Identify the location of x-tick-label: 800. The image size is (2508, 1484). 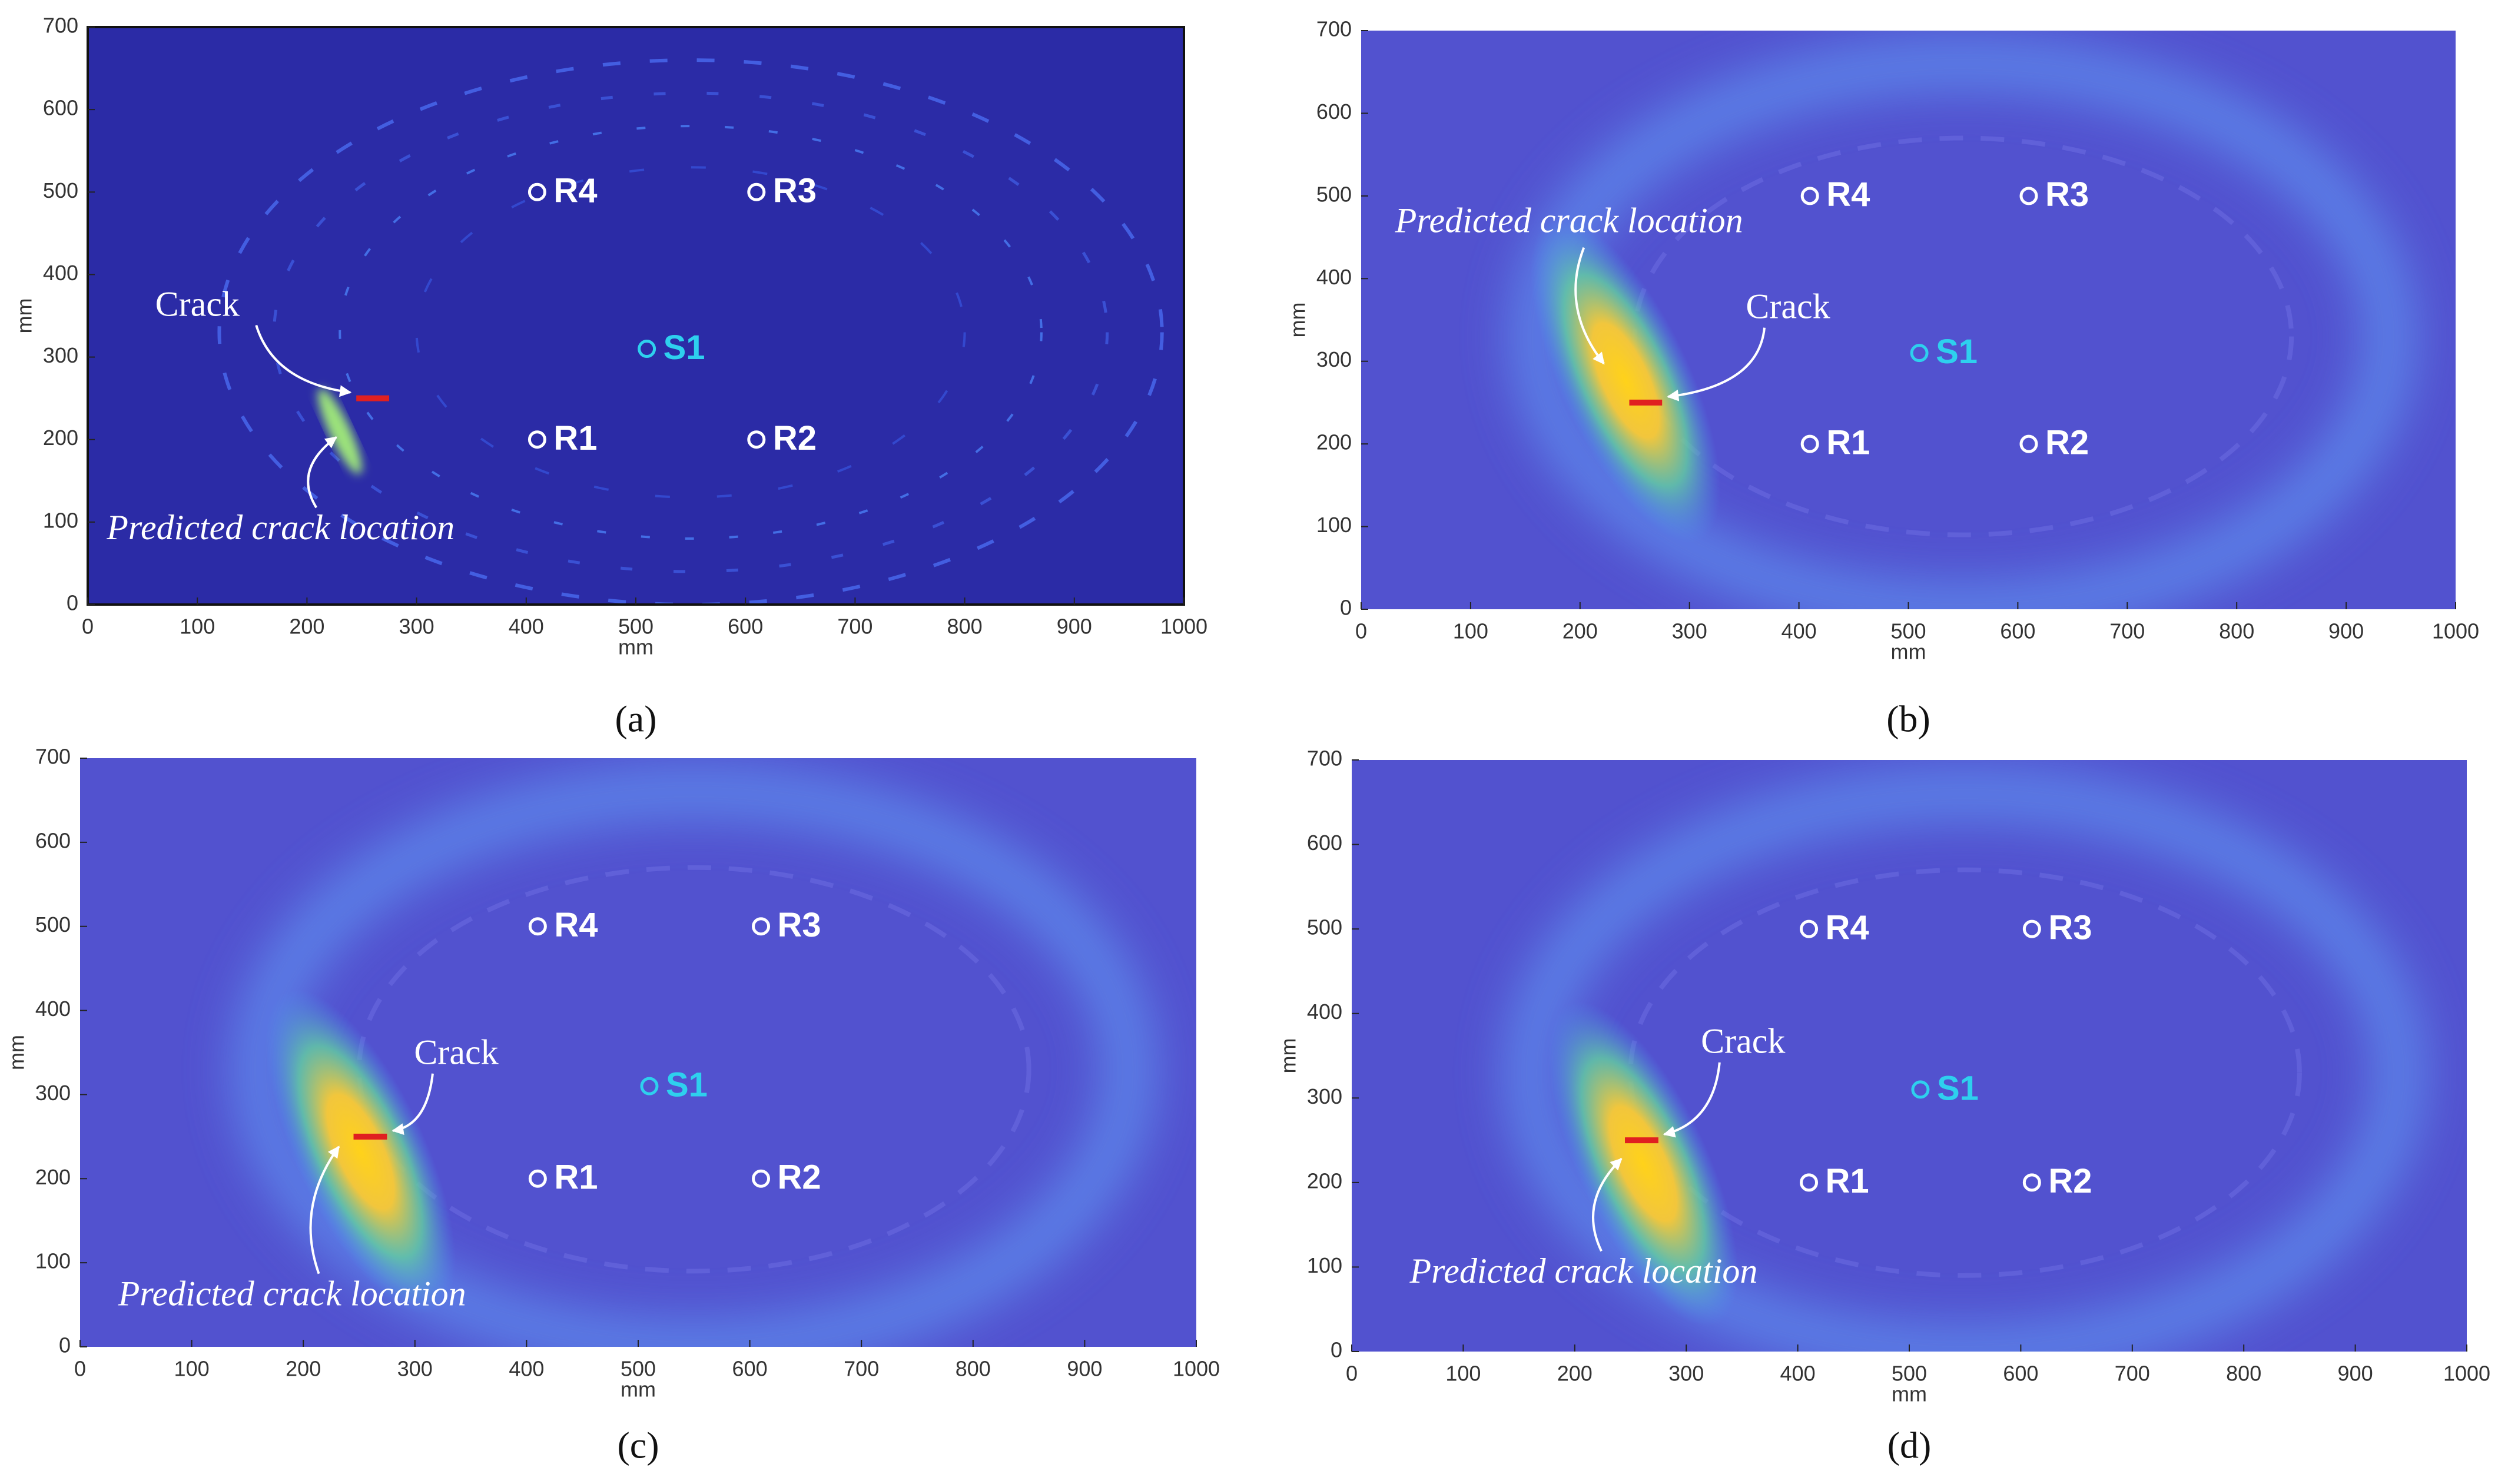
(974, 1369).